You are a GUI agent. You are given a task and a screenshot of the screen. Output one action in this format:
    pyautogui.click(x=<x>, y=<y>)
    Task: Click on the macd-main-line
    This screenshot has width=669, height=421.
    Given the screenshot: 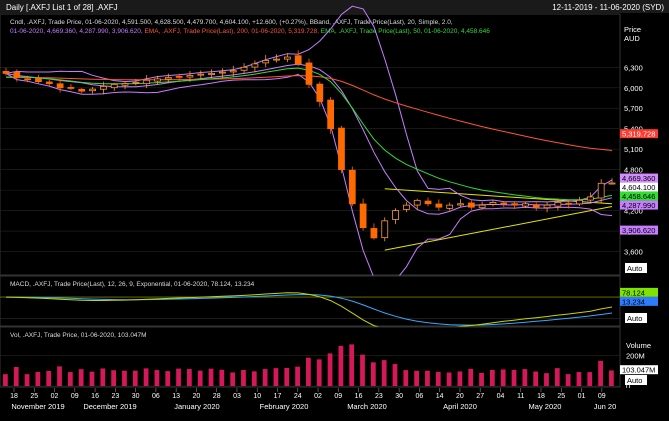 What is the action you would take?
    pyautogui.click(x=309, y=311)
    